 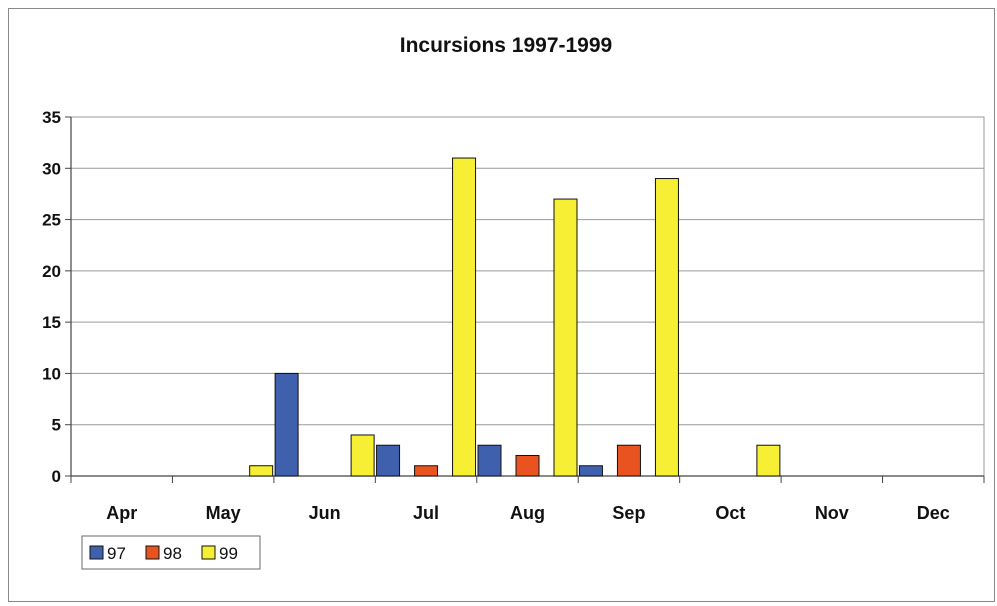 What do you see at coordinates (666, 327) in the screenshot?
I see `bar-99-sep` at bounding box center [666, 327].